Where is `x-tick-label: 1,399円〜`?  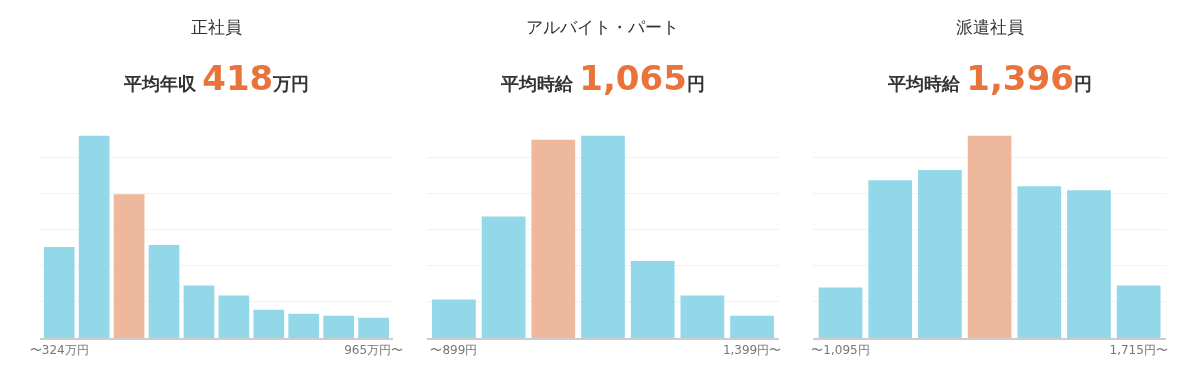
x-tick-label: 1,399円〜 is located at coordinates (752, 350).